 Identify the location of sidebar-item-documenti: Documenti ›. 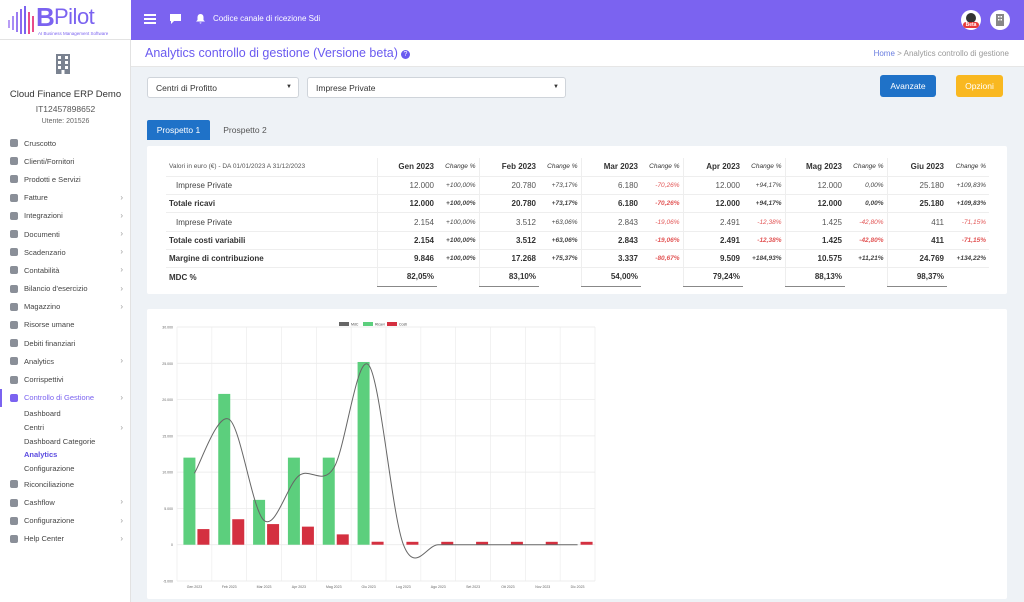
(65, 234).